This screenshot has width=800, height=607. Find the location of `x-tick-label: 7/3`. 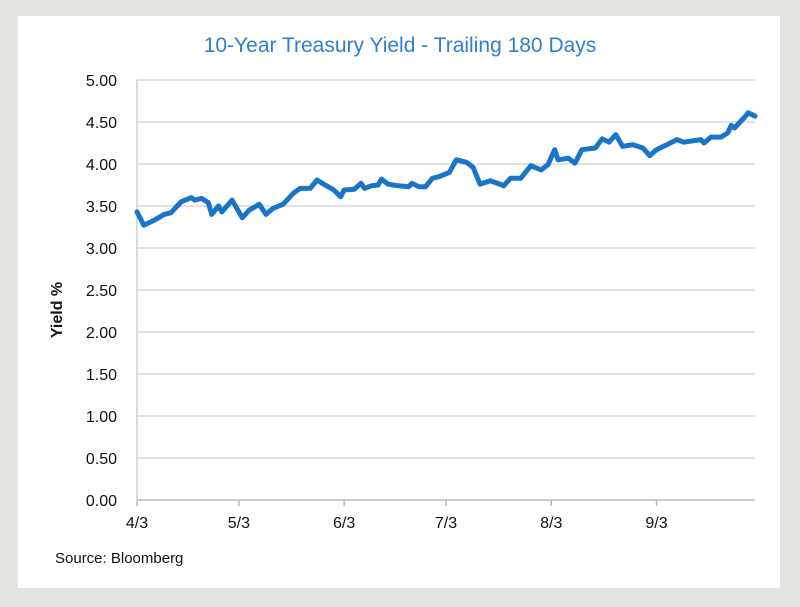

x-tick-label: 7/3 is located at coordinates (446, 523).